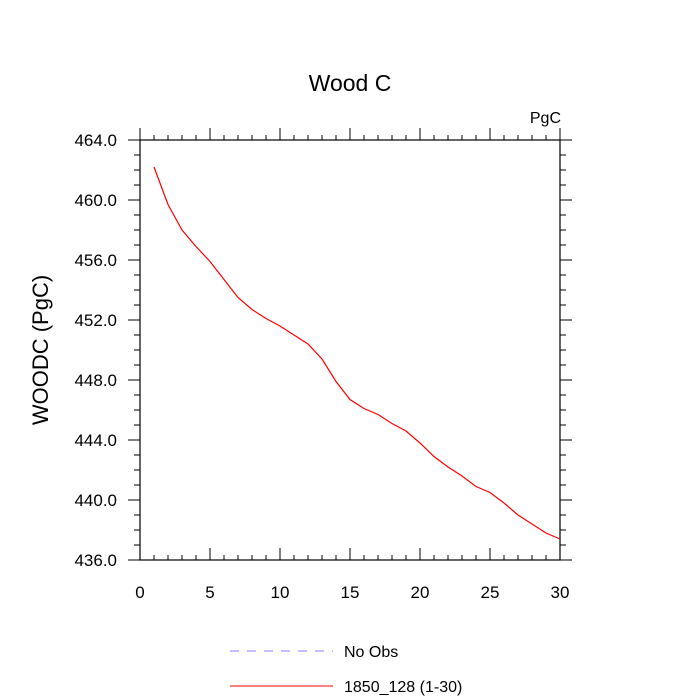 The width and height of the screenshot is (700, 700). Describe the element at coordinates (420, 592) in the screenshot. I see `x-tick-label: 20` at that location.